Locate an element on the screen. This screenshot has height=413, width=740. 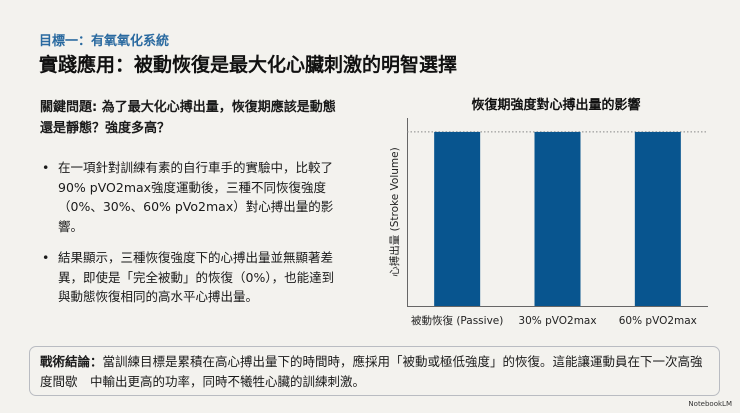
chart-title: 恢復期強度對心搏出量的影響 is located at coordinates (555, 105).